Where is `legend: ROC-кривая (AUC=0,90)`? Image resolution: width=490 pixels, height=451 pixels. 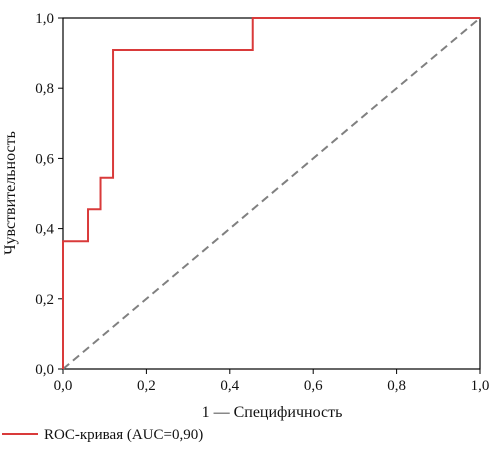
legend: ROC-кривая (AUC=0,90) is located at coordinates (102, 435).